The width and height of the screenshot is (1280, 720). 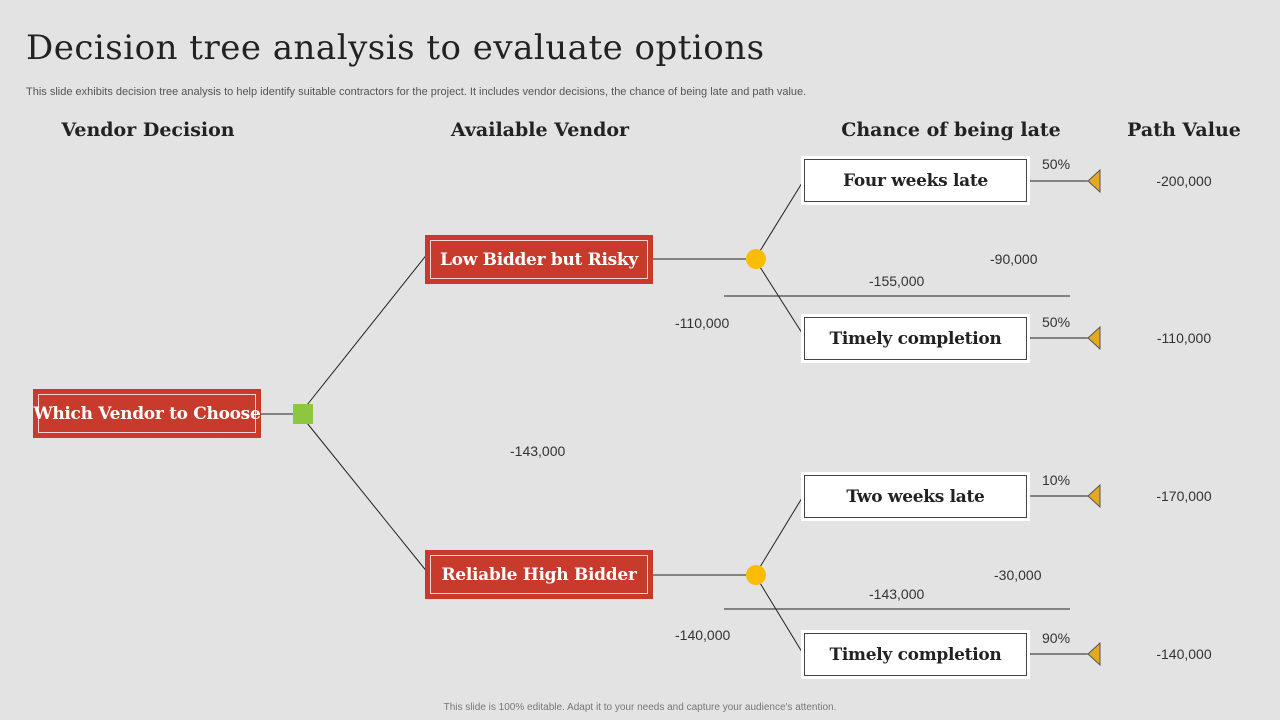 What do you see at coordinates (1056, 164) in the screenshot?
I see `probability-four-weeks-late: 50%` at bounding box center [1056, 164].